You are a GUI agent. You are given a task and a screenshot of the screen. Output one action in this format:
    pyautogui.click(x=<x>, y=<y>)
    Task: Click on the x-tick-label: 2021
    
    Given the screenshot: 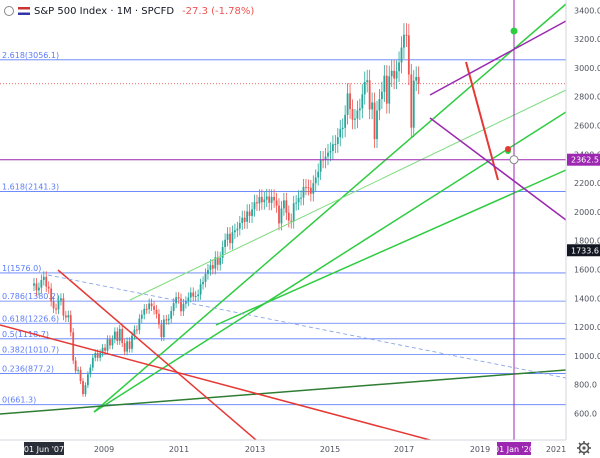 What is the action you would take?
    pyautogui.click(x=556, y=449)
    